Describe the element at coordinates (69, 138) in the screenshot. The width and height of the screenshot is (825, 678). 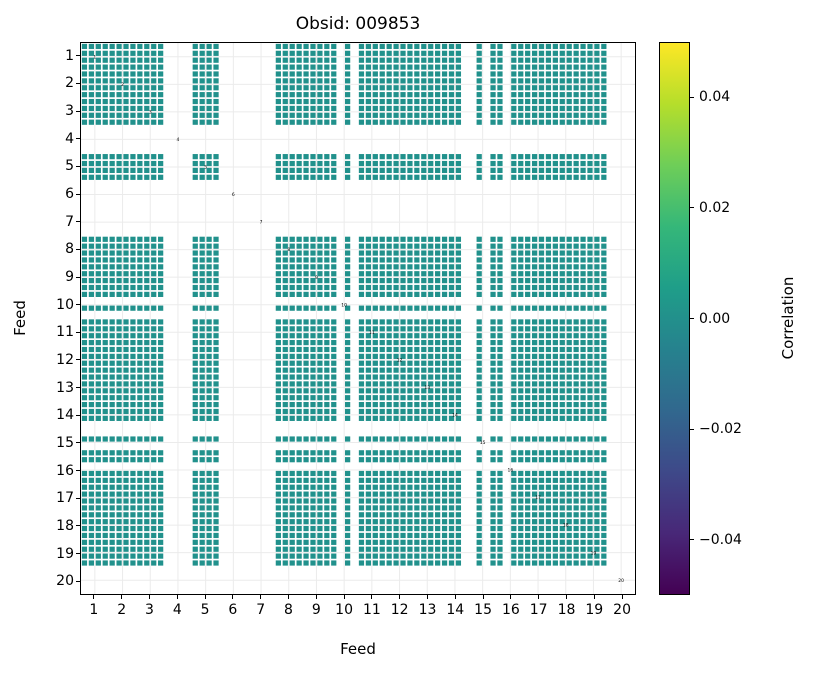
I see `y-tick-label: 4` at that location.